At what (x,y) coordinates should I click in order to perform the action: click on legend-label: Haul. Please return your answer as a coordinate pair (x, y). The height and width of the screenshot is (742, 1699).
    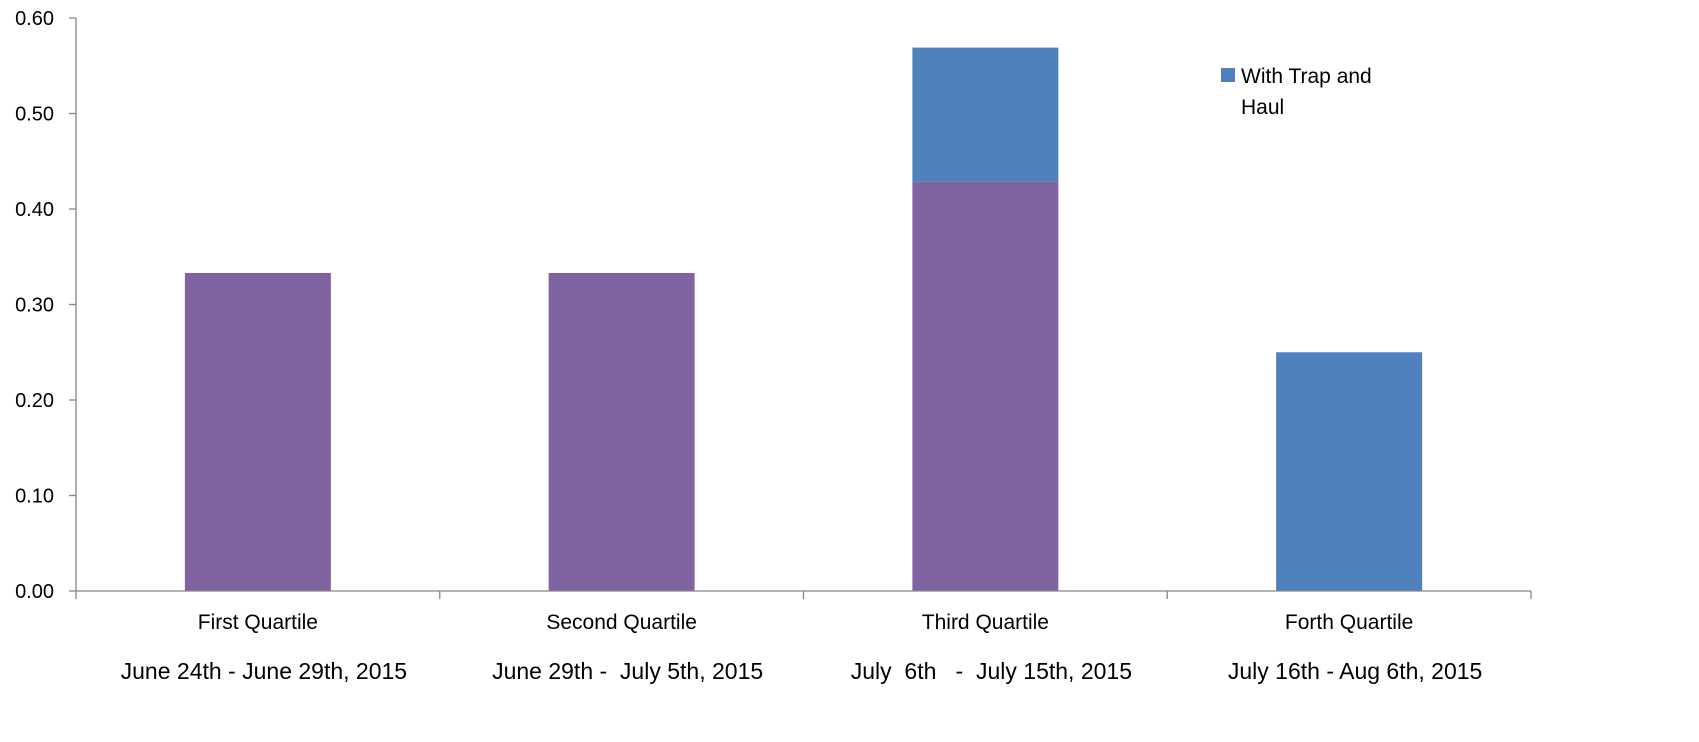
    Looking at the image, I should click on (1262, 107).